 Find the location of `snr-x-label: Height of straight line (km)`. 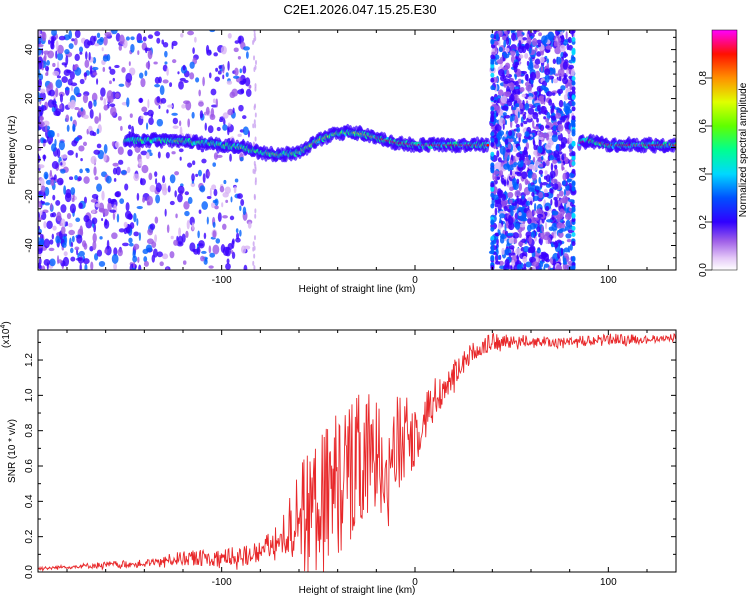

snr-x-label: Height of straight line (km) is located at coordinates (357, 590).